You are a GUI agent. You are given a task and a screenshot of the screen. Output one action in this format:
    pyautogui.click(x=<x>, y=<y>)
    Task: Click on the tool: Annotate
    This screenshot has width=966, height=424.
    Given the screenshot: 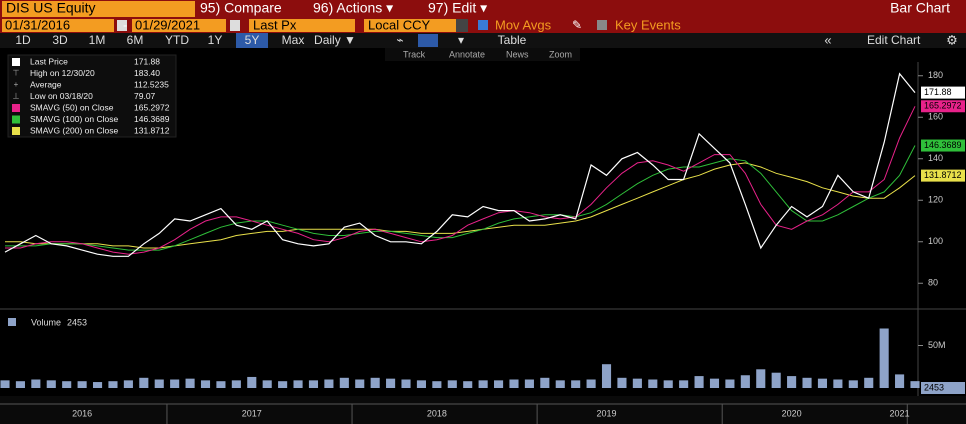 What is the action you would take?
    pyautogui.click(x=467, y=54)
    